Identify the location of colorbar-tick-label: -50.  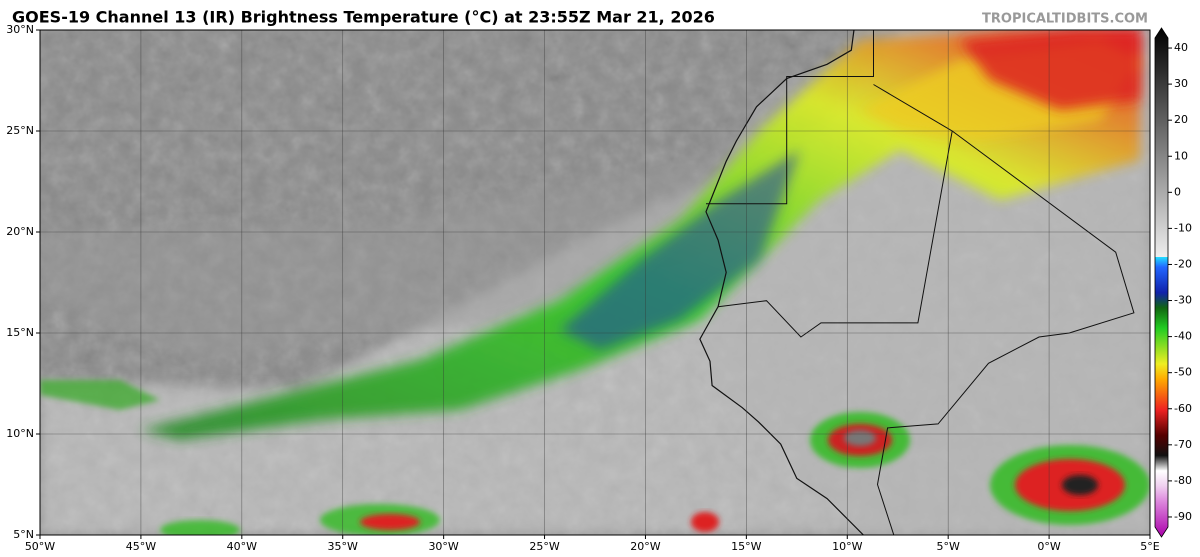
(1183, 372).